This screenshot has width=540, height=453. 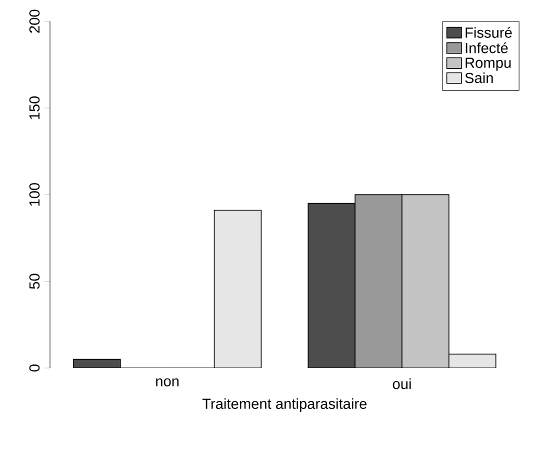 What do you see at coordinates (479, 78) in the screenshot?
I see `legend-label: Sain` at bounding box center [479, 78].